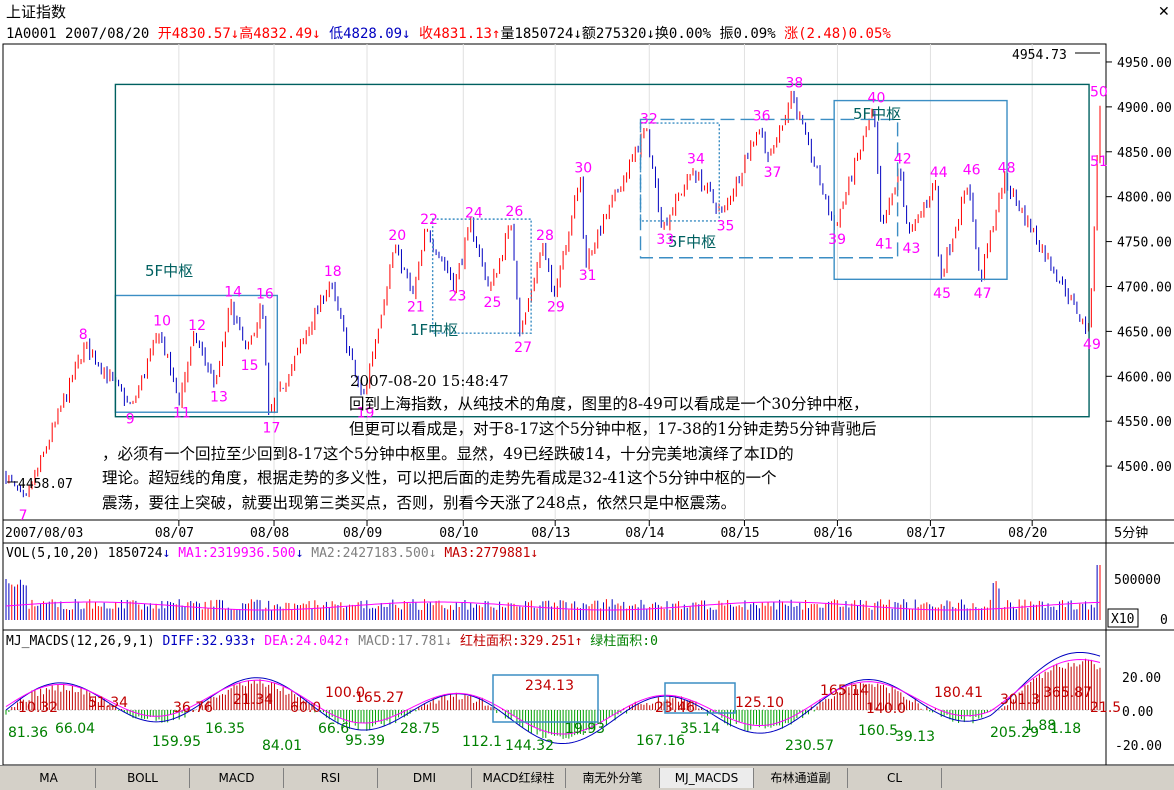 This screenshot has height=790, width=1174. Describe the element at coordinates (1007, 169) in the screenshot. I see `swing-label-48: 48` at that location.